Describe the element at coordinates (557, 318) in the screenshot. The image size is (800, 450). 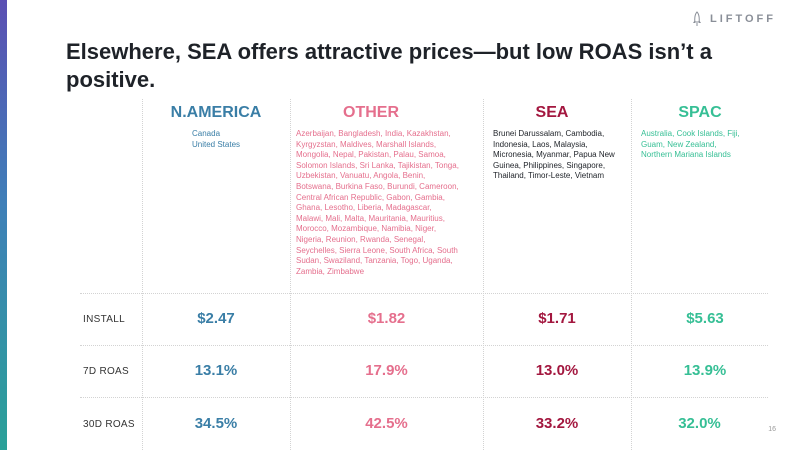
I see `install-sea: $1.71` at that location.